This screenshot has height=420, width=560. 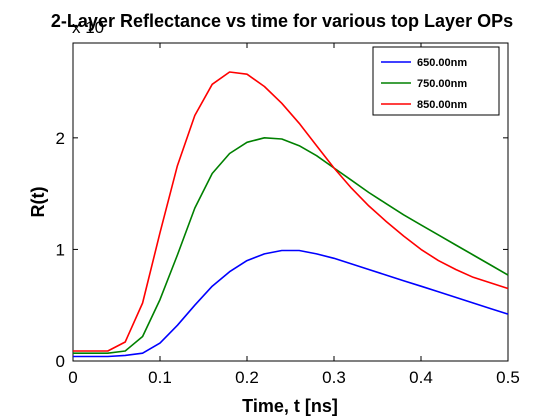 What do you see at coordinates (442, 63) in the screenshot?
I see `legend-label: 650.00nm` at bounding box center [442, 63].